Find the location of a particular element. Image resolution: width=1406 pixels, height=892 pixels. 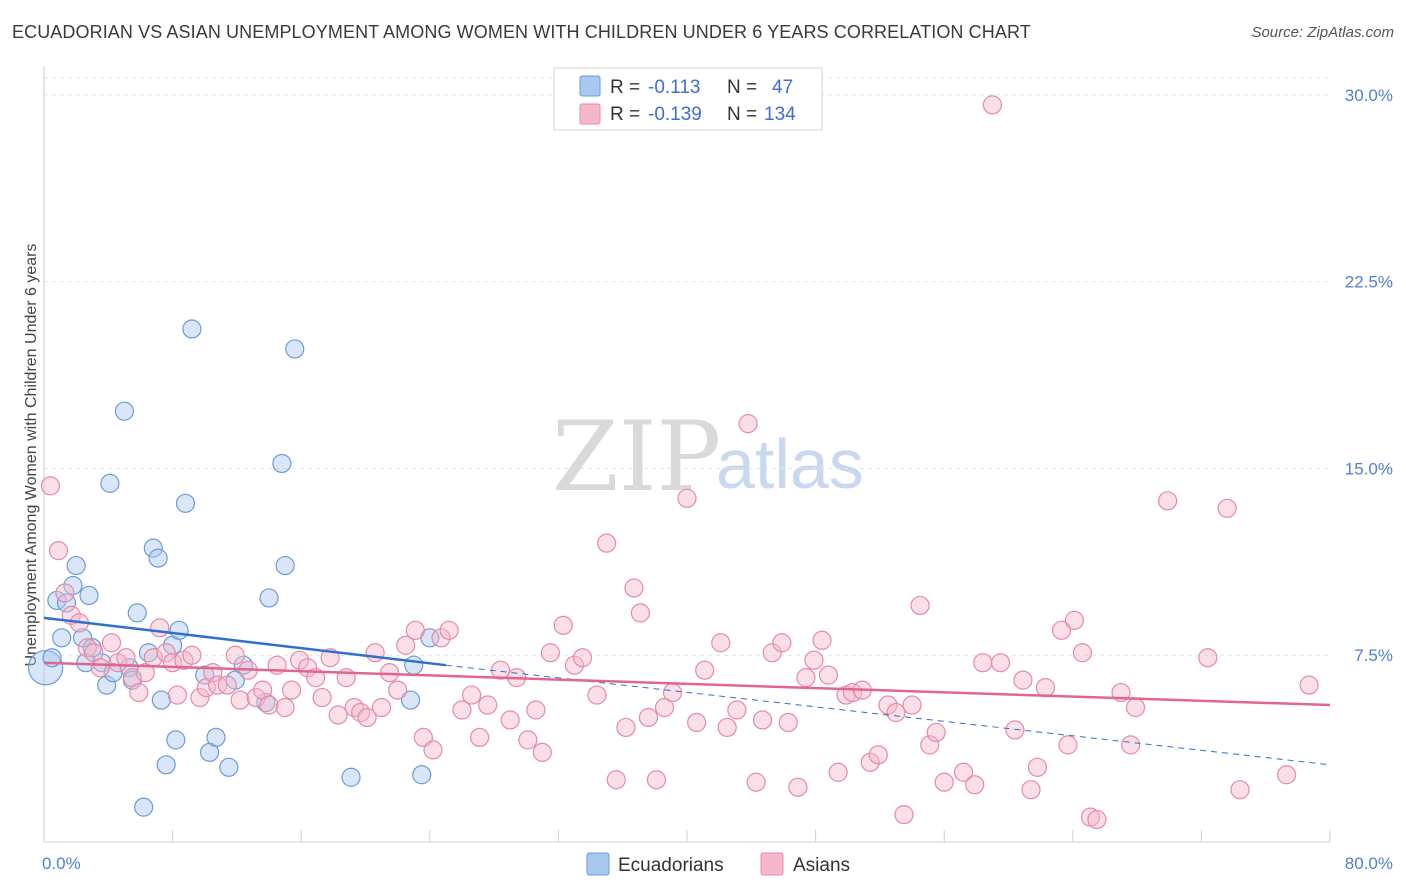

bottom-legend-swatch-ecuadorians is located at coordinates (598, 864).